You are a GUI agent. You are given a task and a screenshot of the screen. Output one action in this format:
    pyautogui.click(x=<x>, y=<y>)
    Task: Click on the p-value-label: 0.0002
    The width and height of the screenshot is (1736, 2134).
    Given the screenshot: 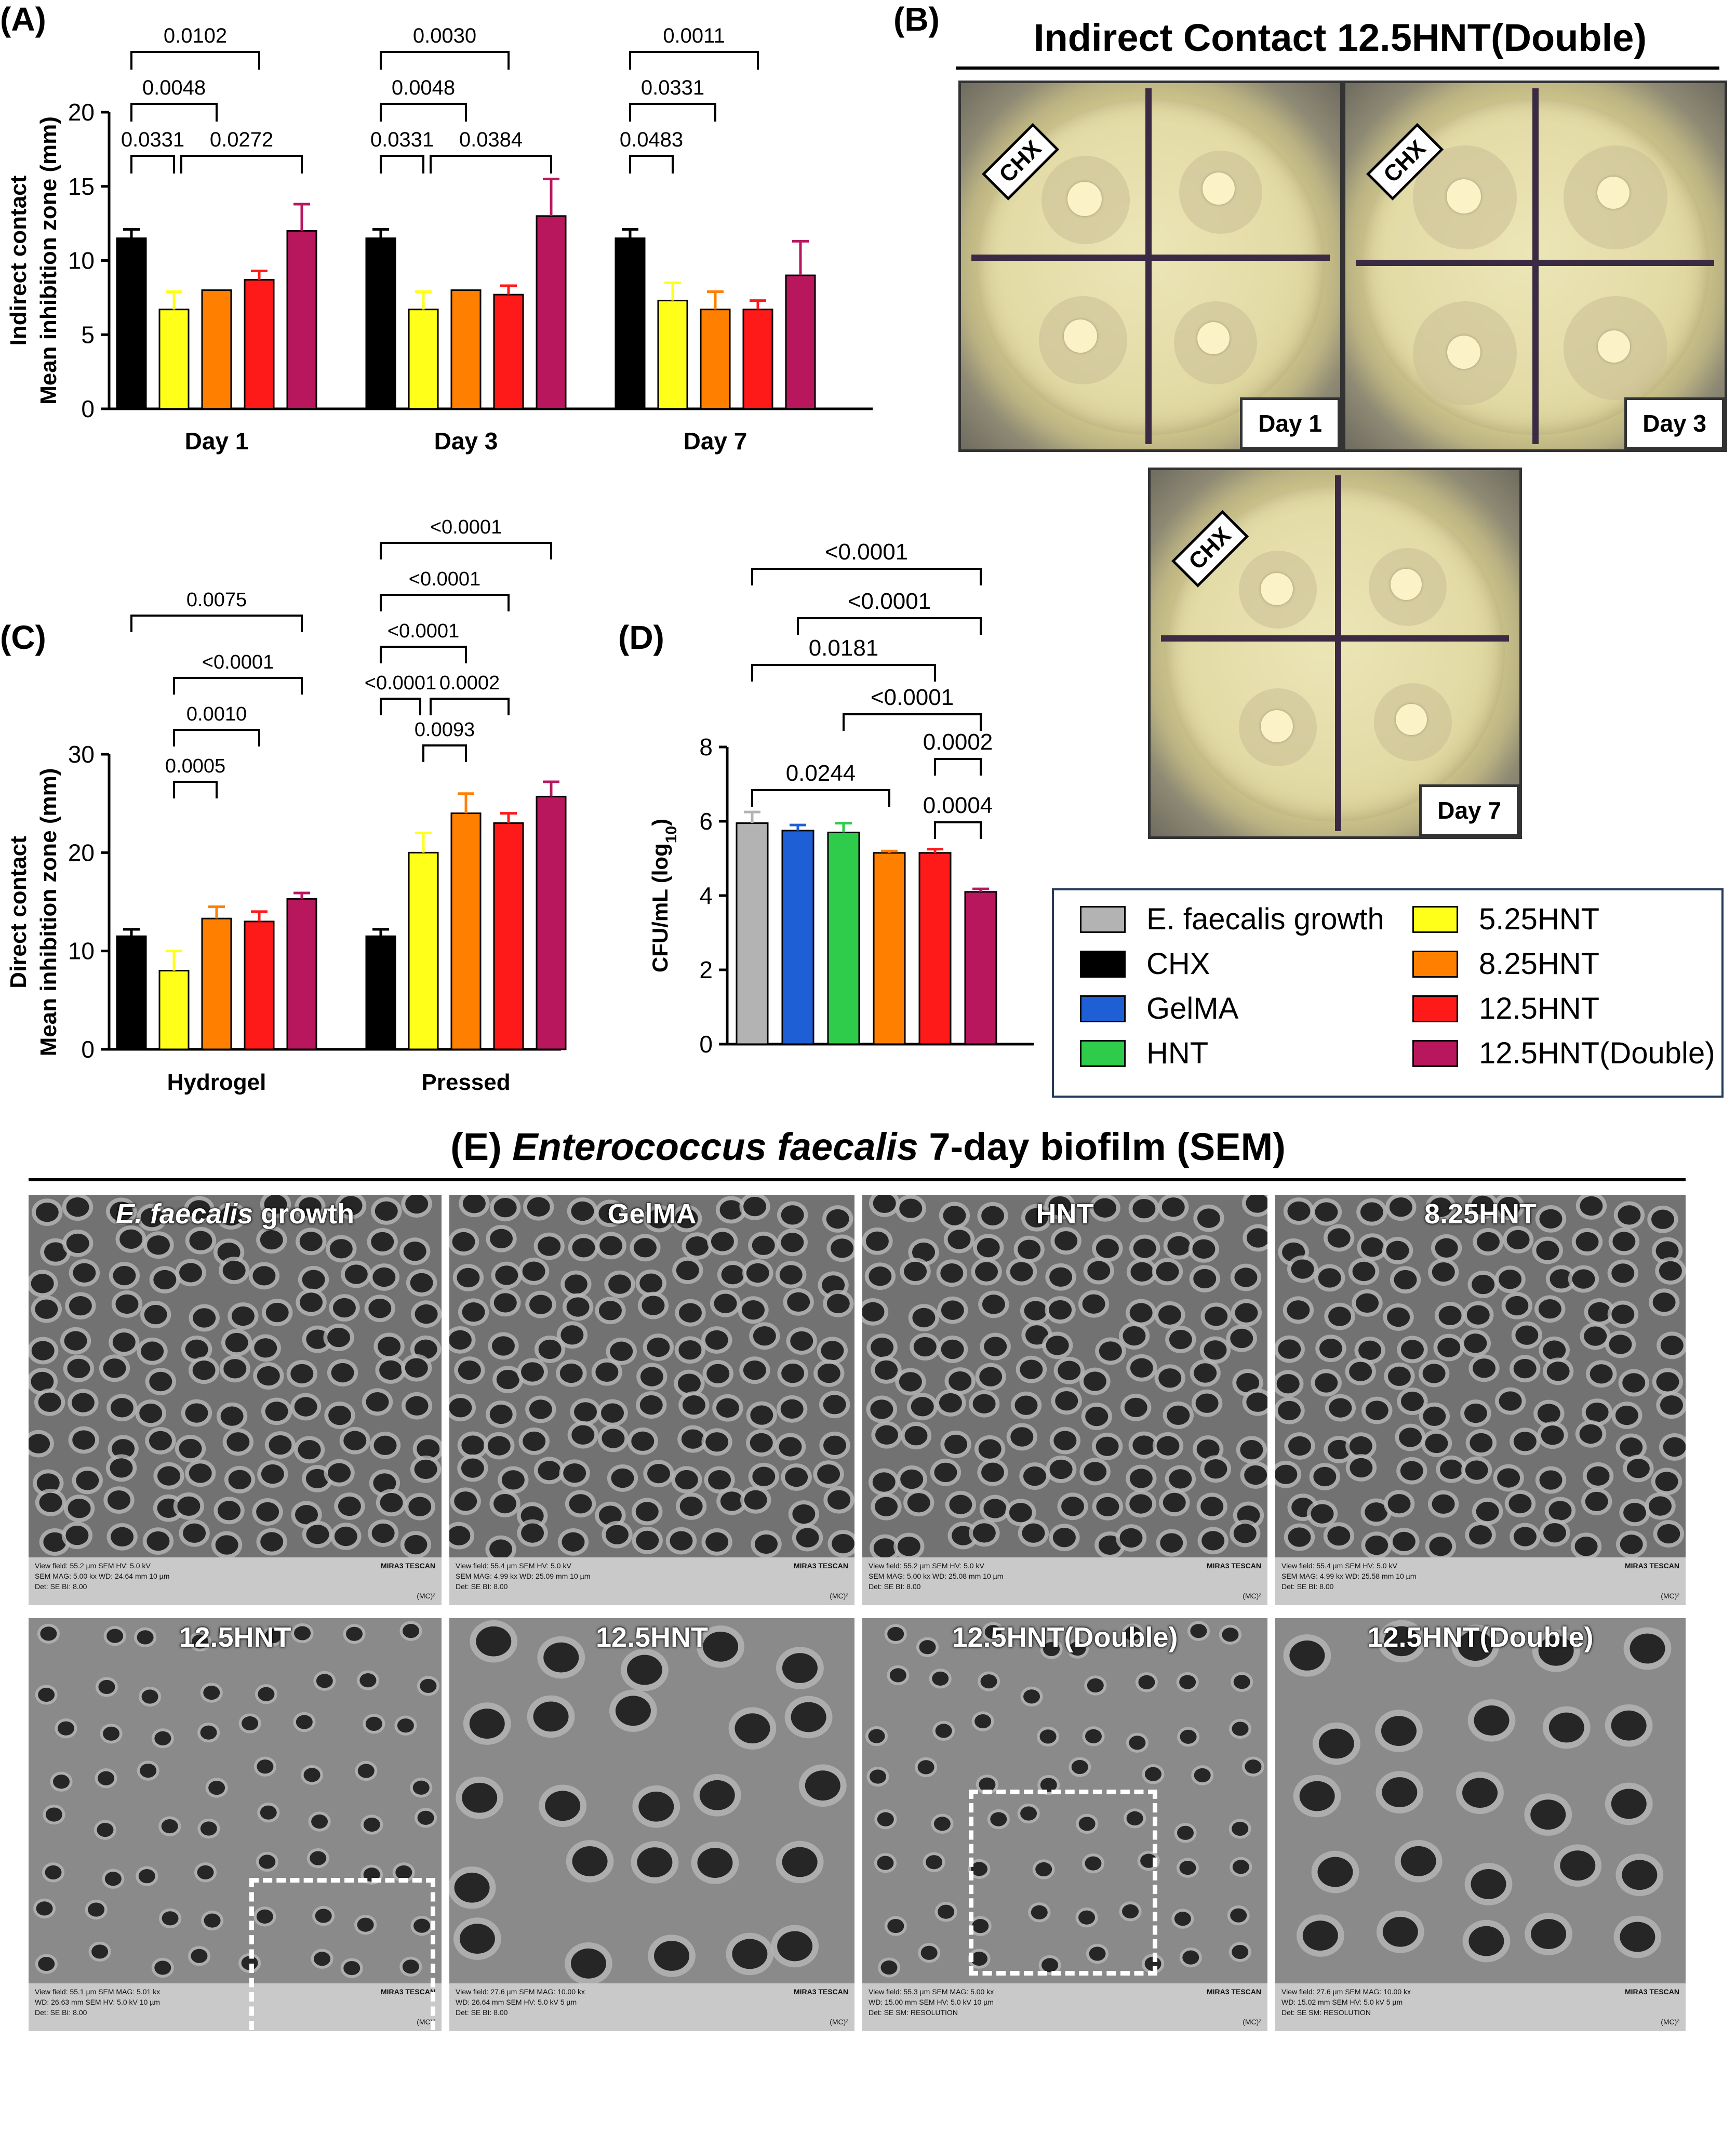 What is the action you would take?
    pyautogui.click(x=469, y=683)
    